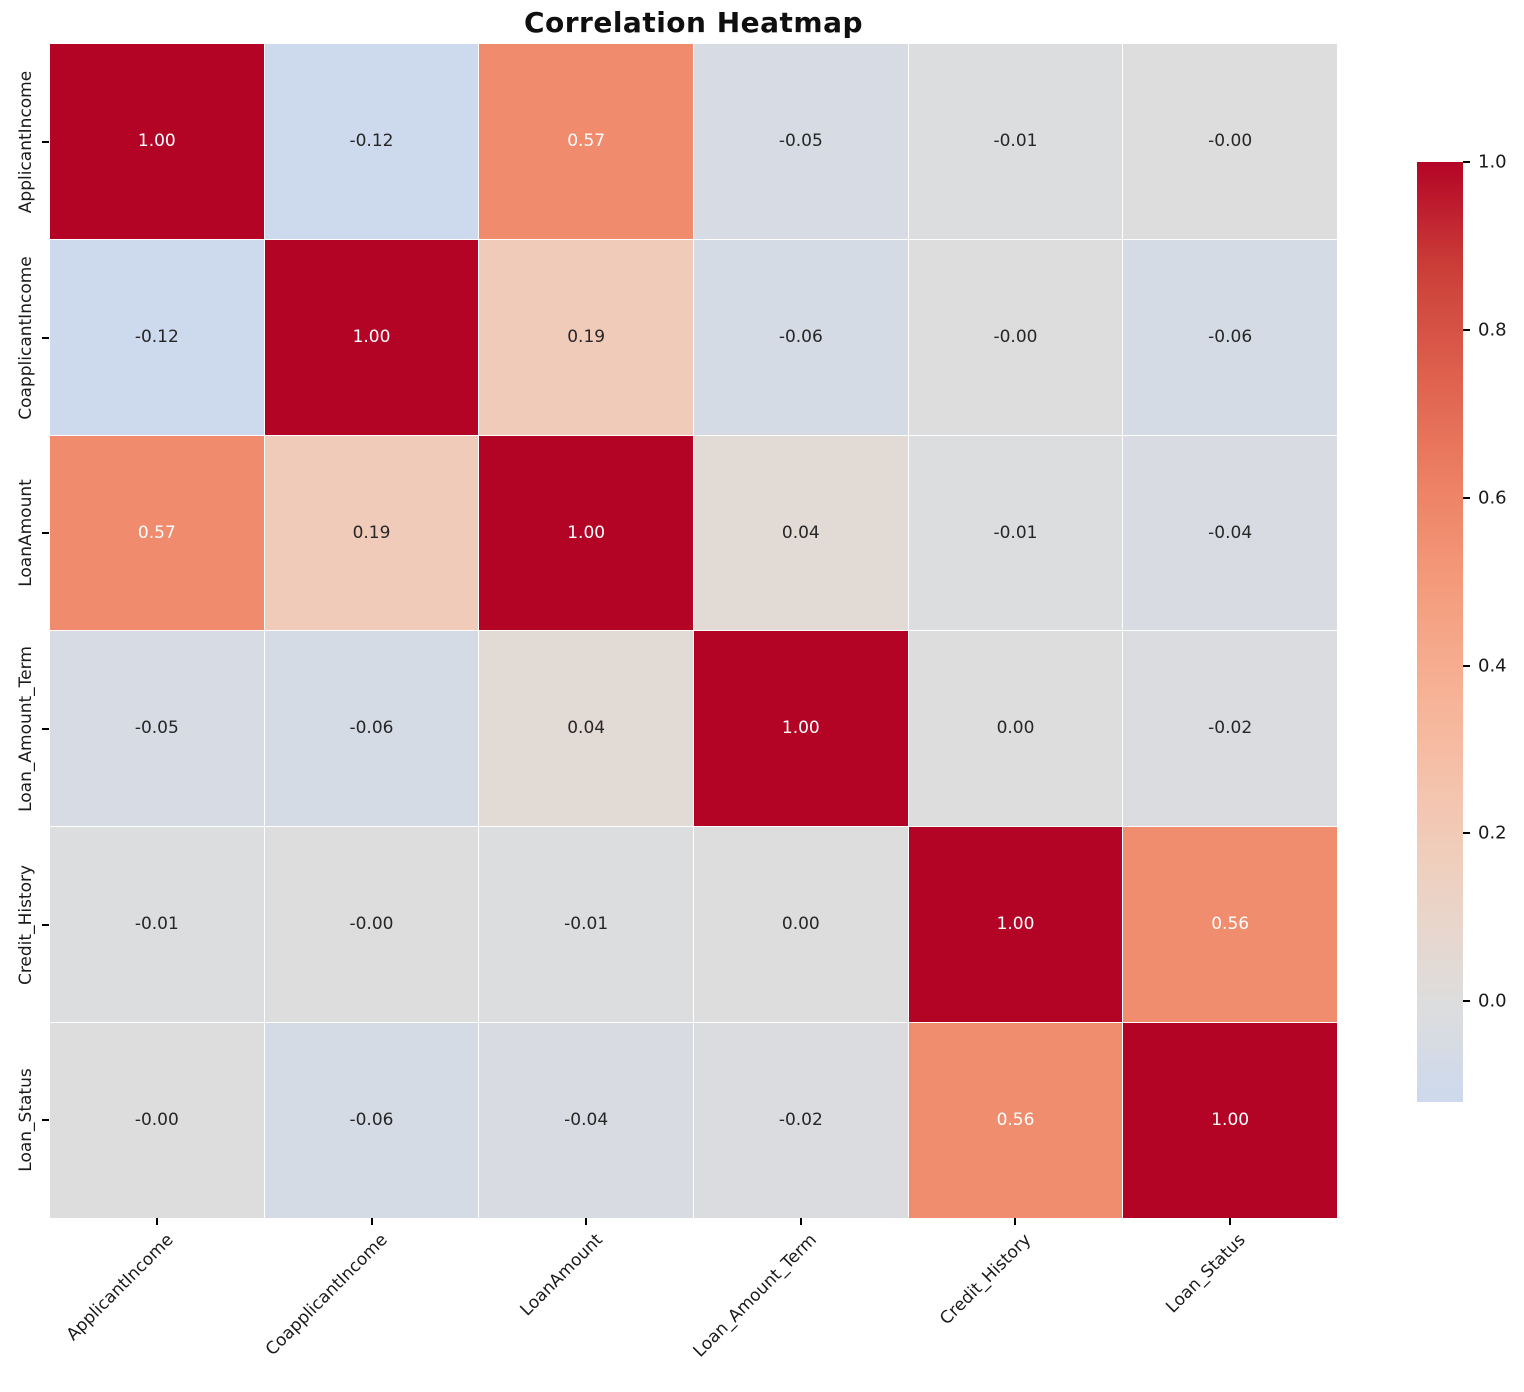 The height and width of the screenshot is (1392, 1524). I want to click on y-axis-label: Loan_Amount_Term, so click(26, 728).